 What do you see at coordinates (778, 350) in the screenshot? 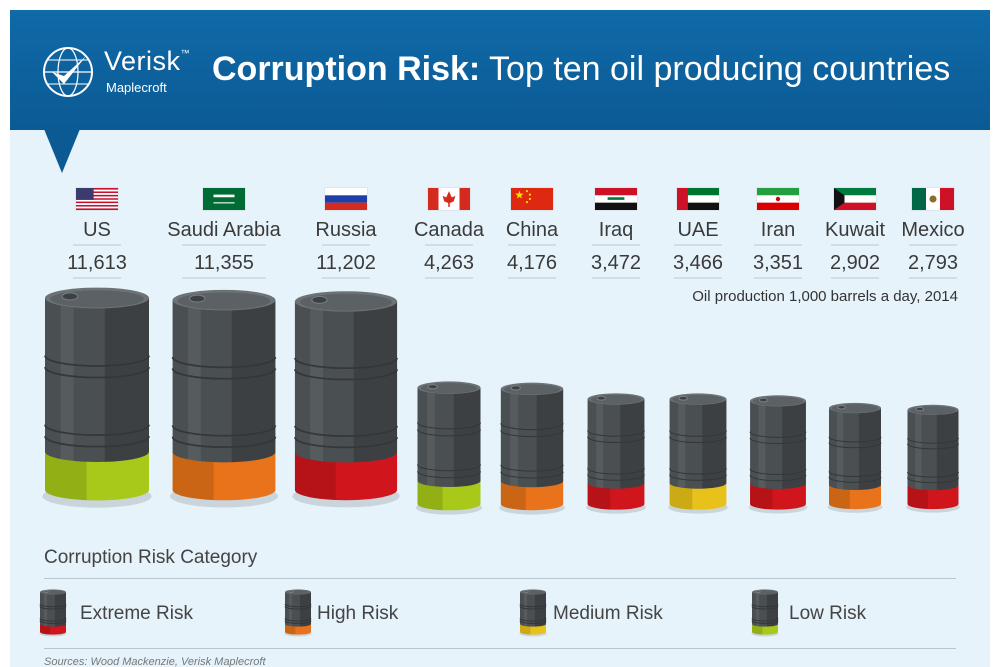
I see `chart-column-iran: Iran 3,351` at bounding box center [778, 350].